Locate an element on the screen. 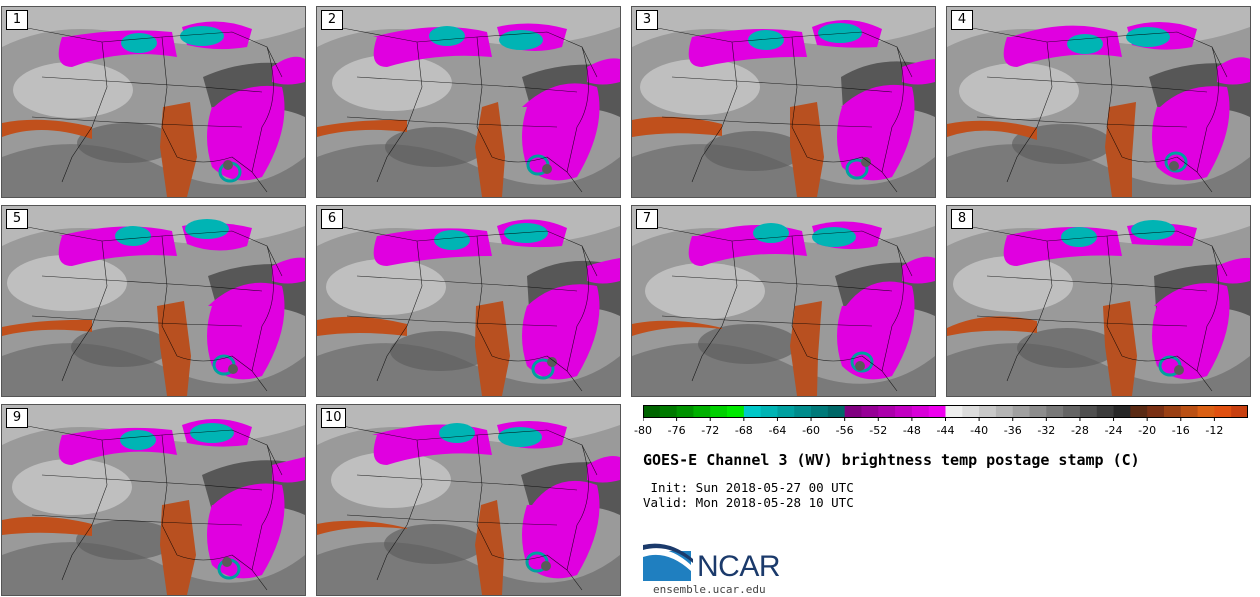 The width and height of the screenshot is (1260, 597). colorbar-tick-label: -28 is located at coordinates (1079, 430).